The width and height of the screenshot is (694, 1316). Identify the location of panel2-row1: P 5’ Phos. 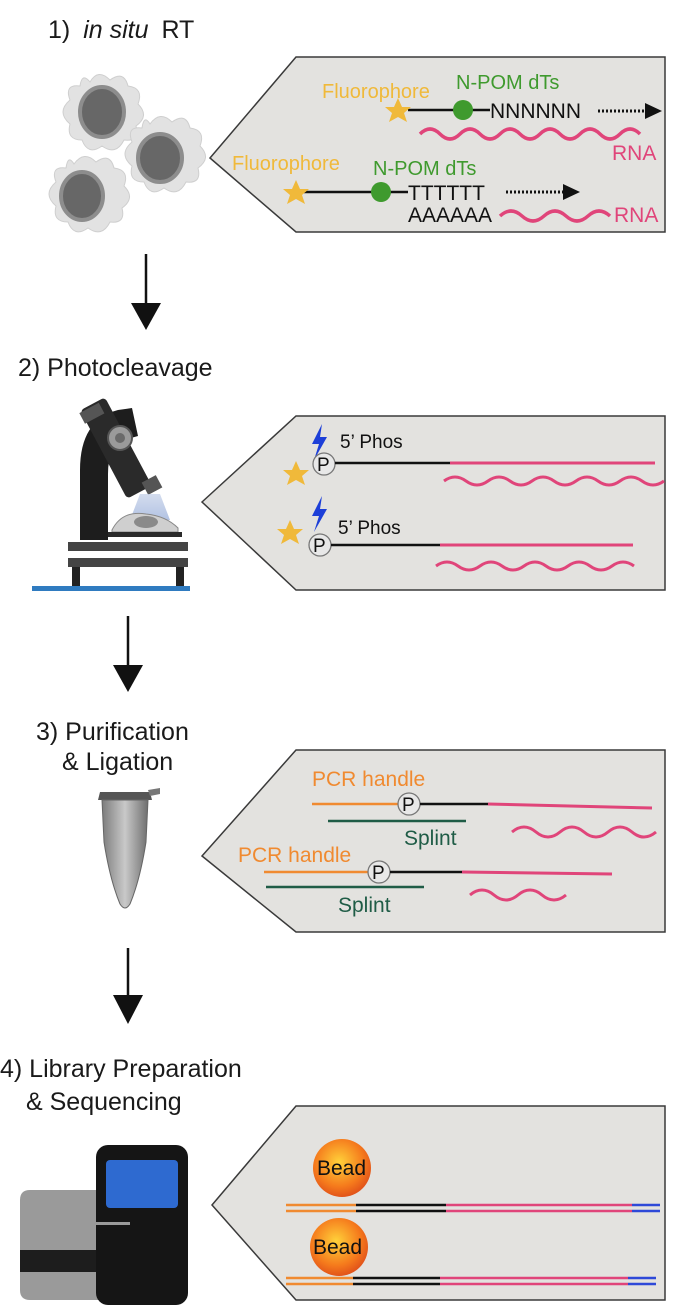
(474, 455).